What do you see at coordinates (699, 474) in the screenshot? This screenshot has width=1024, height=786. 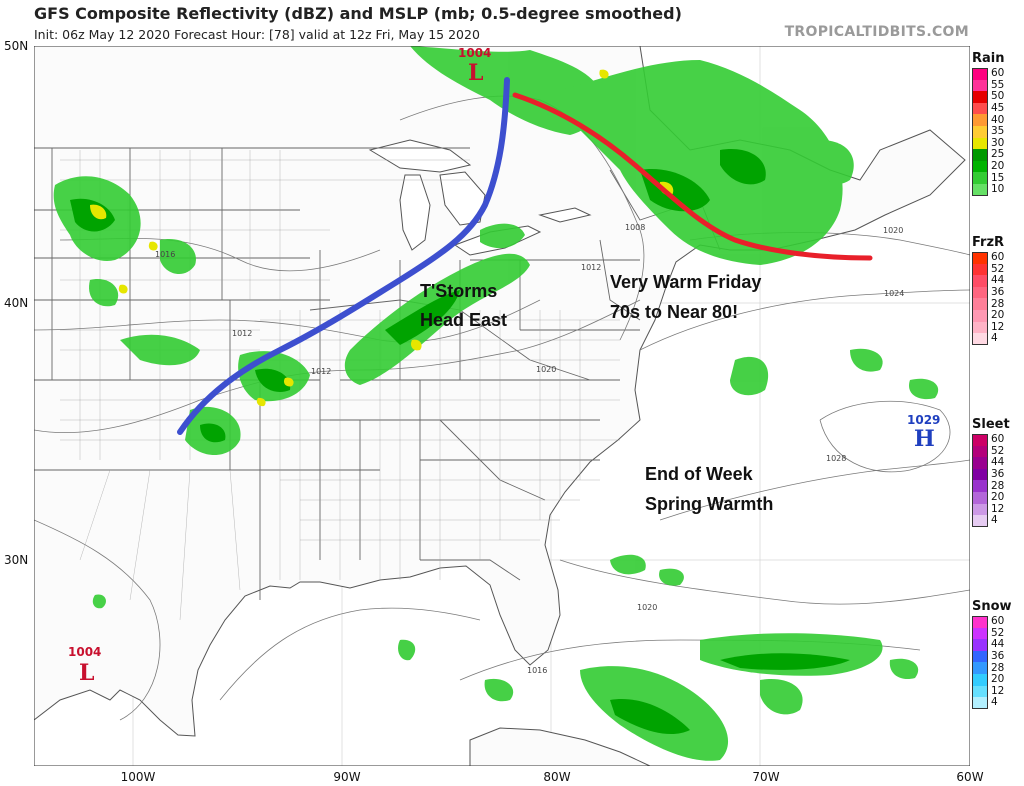 I see `annotation-spring-line1: End of Week` at bounding box center [699, 474].